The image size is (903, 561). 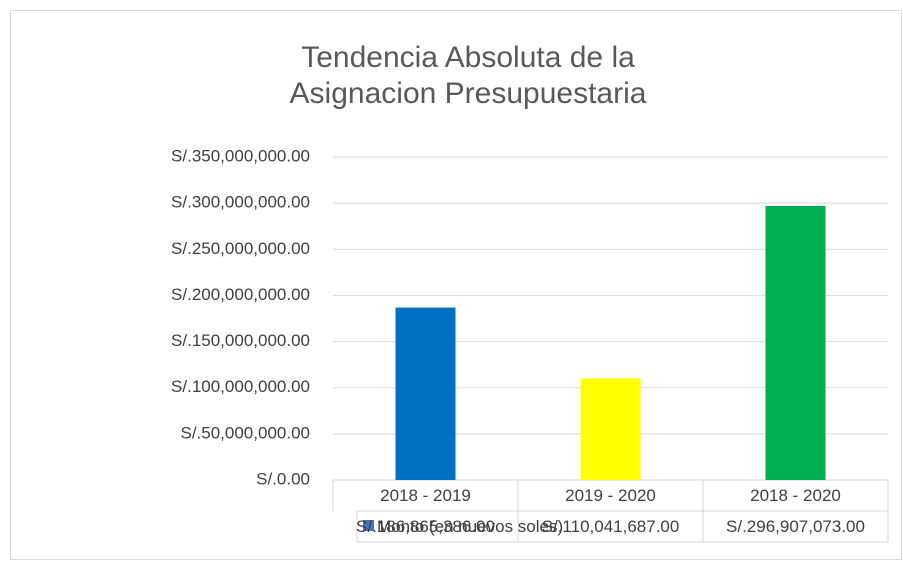 I want to click on y-tick-label: S/.350,000,000.00, so click(x=240, y=155).